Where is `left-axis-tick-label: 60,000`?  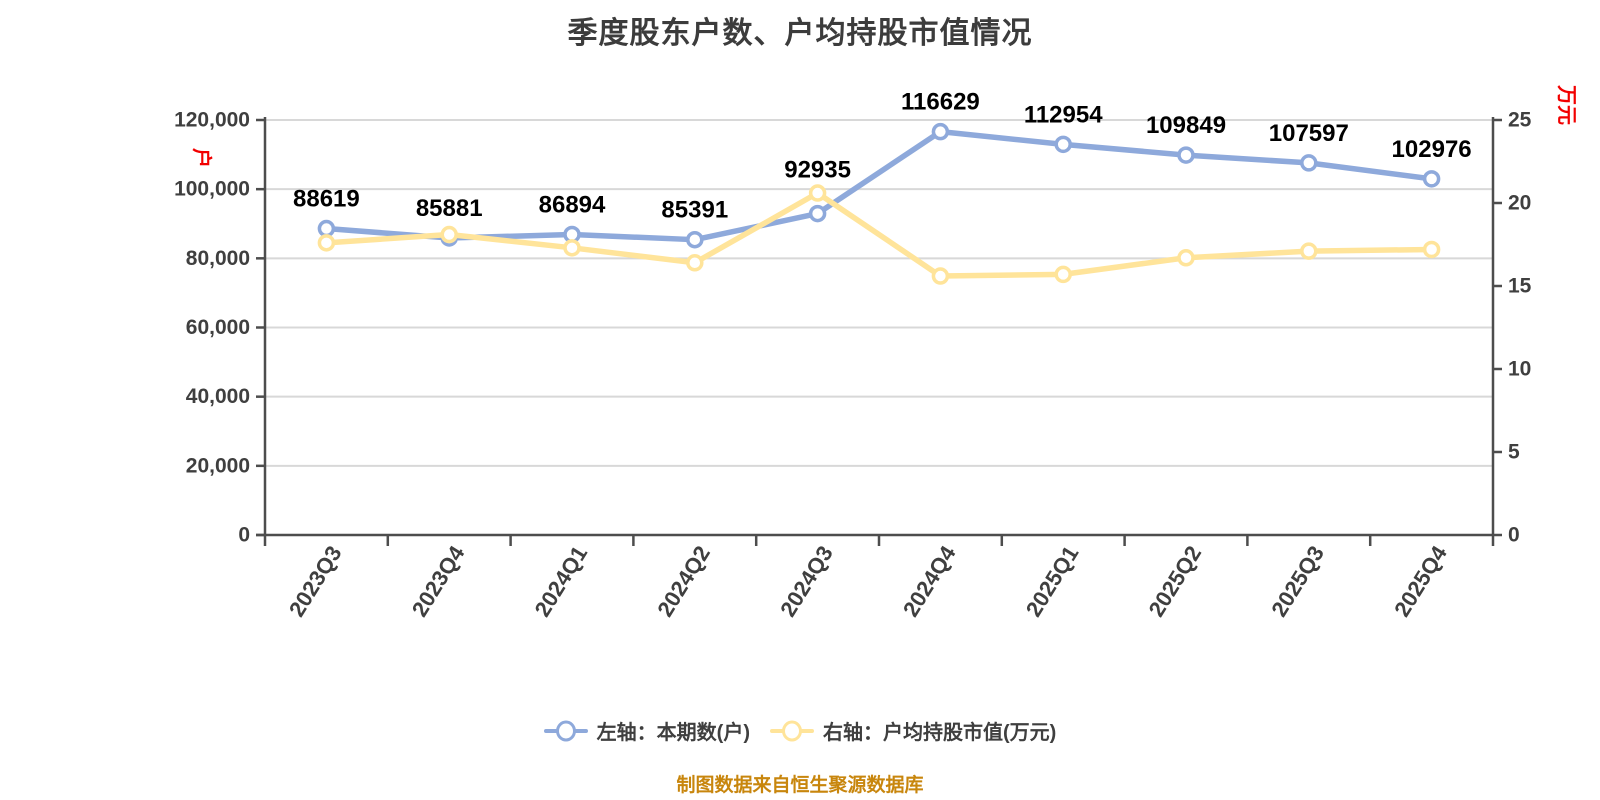
left-axis-tick-label: 60,000 is located at coordinates (218, 327).